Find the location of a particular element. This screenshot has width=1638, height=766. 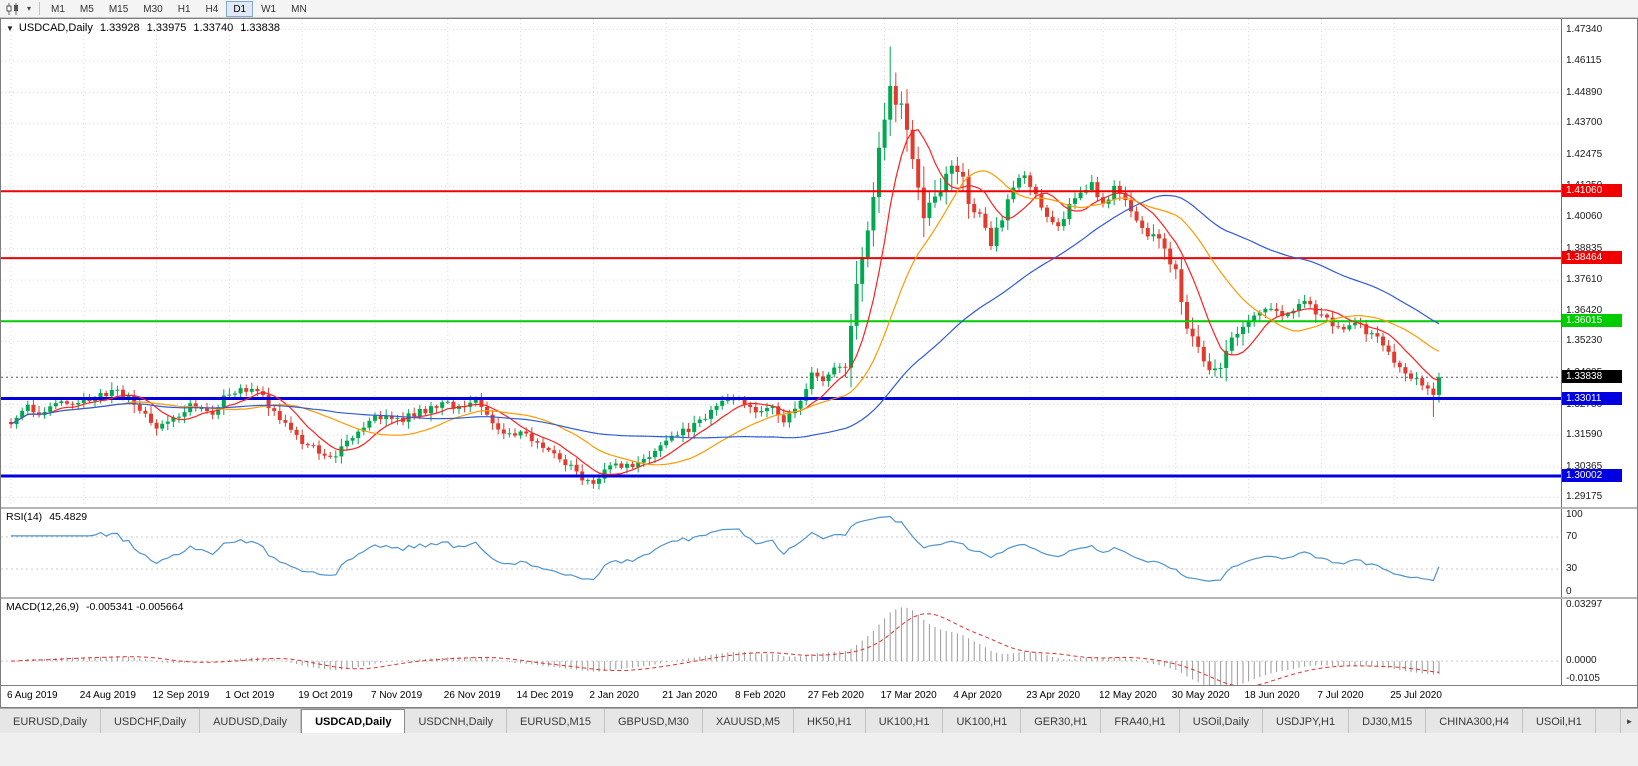

quote-close: 1.33838 is located at coordinates (260, 28).